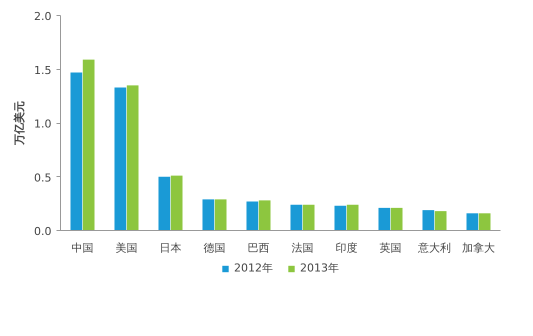 This screenshot has width=533, height=336. I want to click on y-tick-label: 1.5, so click(43, 70).